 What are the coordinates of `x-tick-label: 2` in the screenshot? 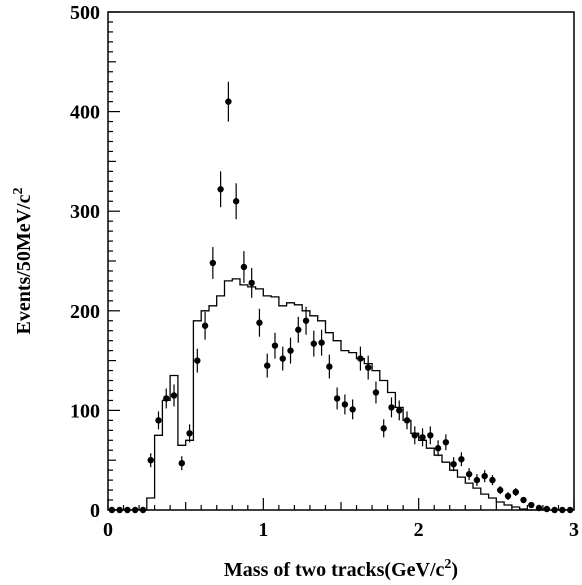 It's located at (419, 530).